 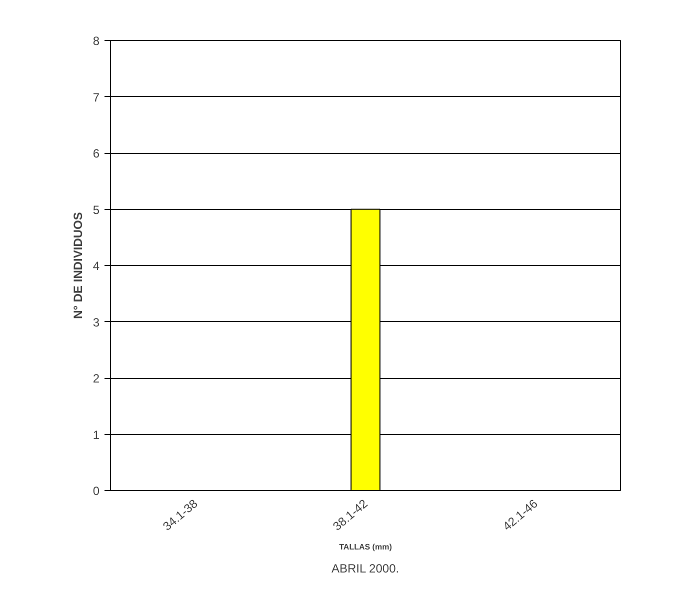 What do you see at coordinates (96, 491) in the screenshot?
I see `y-tick-label: 0` at bounding box center [96, 491].